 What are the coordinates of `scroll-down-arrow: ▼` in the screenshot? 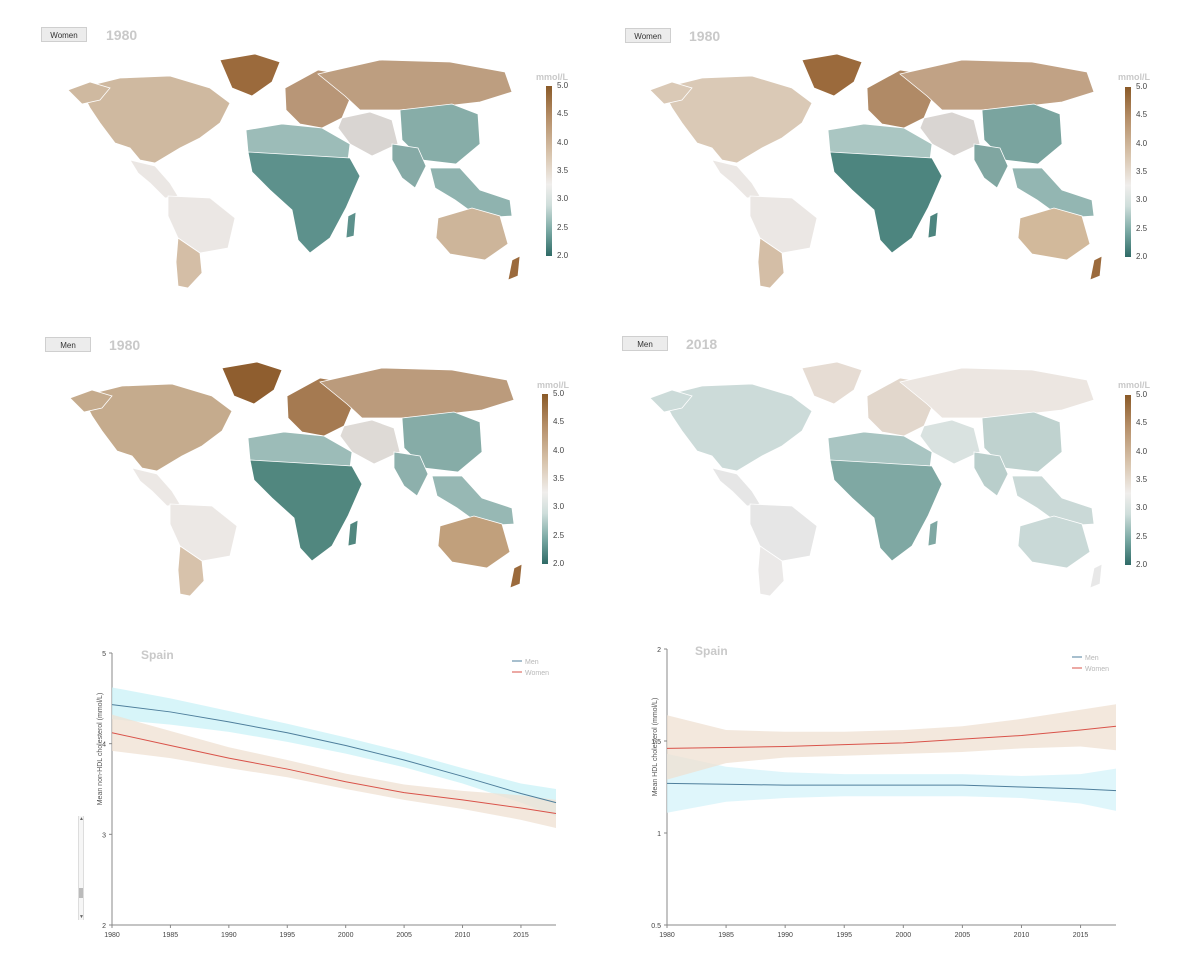 It's located at (81, 917).